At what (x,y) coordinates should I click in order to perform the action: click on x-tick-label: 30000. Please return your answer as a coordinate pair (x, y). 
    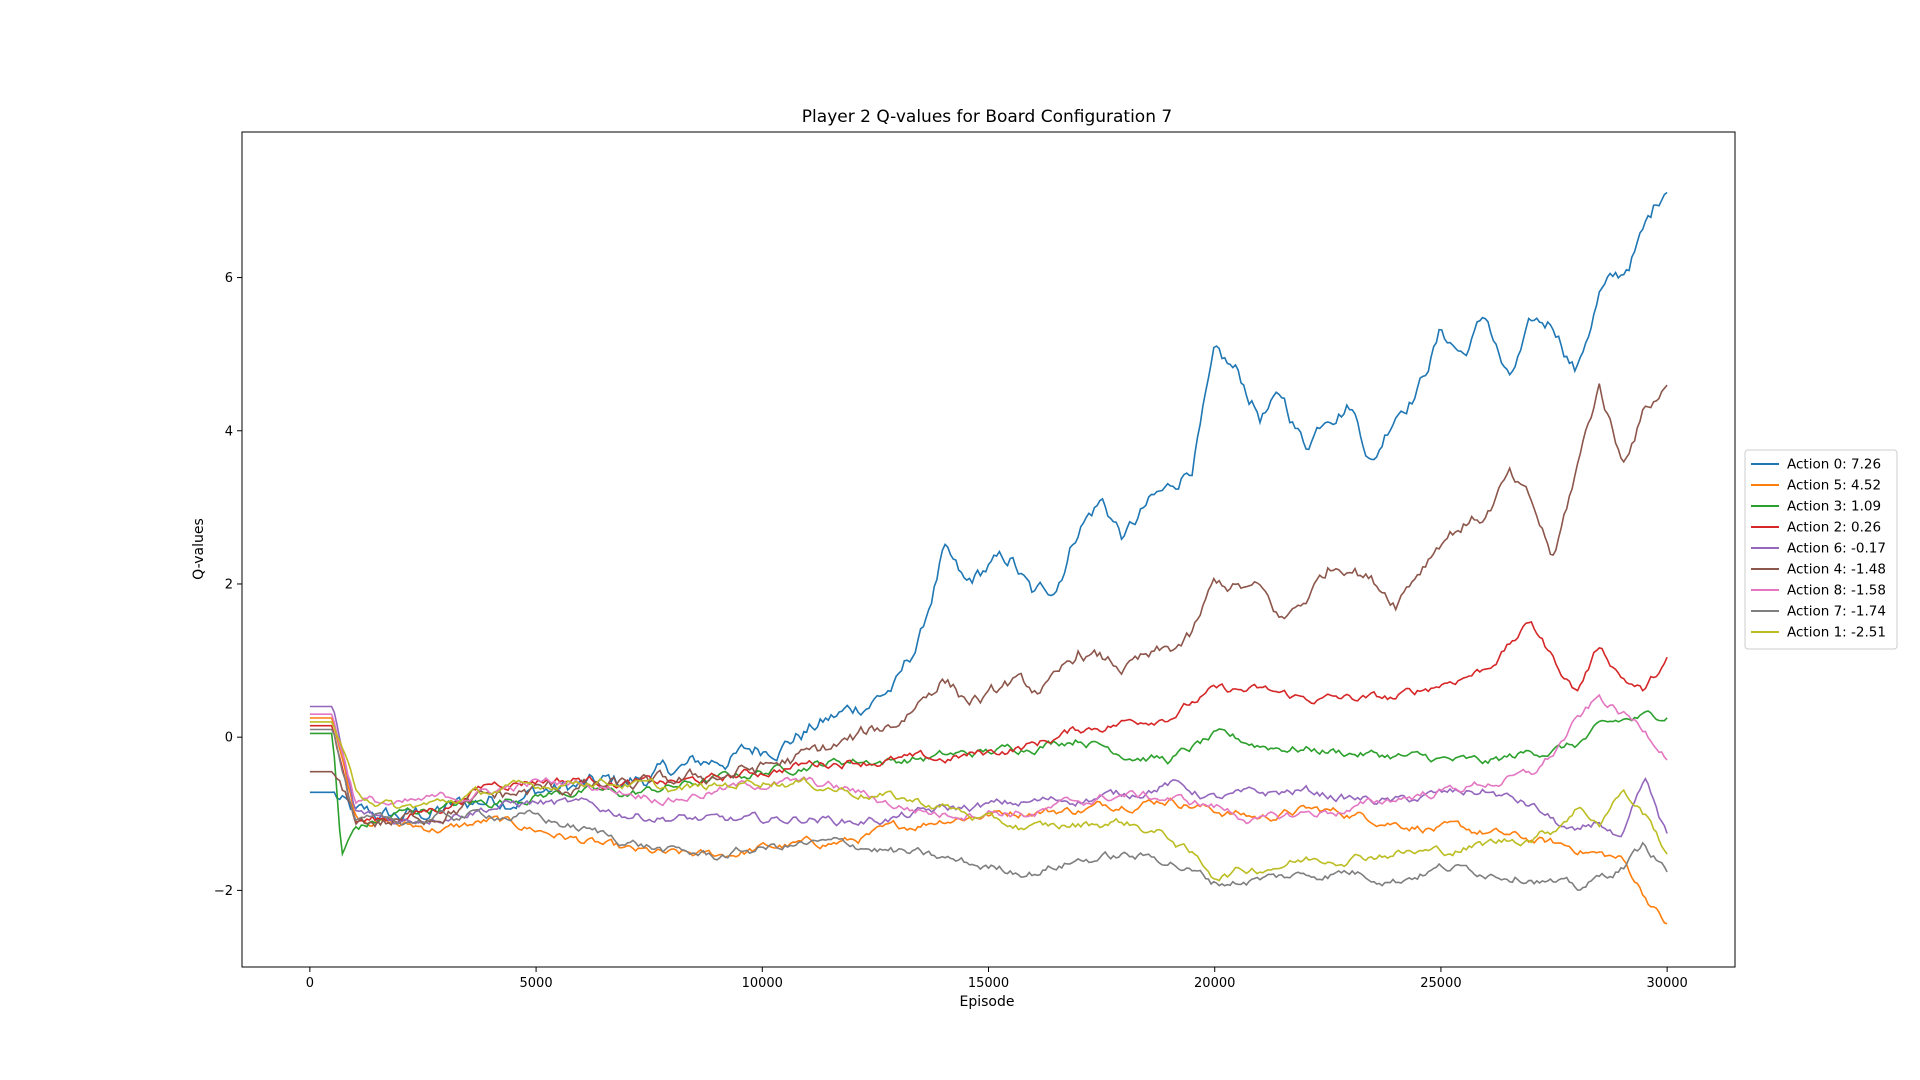
    Looking at the image, I should click on (1666, 983).